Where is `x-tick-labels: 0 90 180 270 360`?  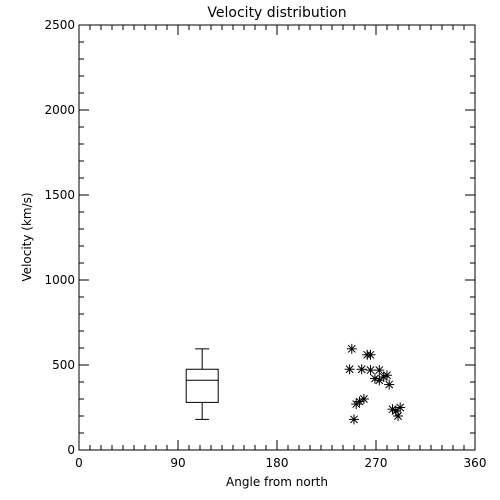
x-tick-labels: 0 90 180 270 360 is located at coordinates (280, 463).